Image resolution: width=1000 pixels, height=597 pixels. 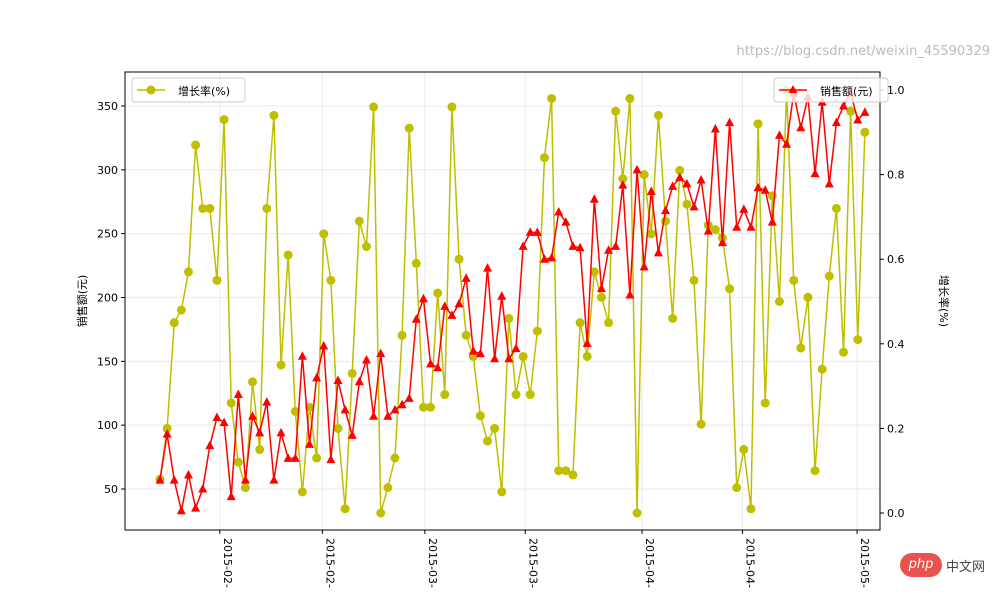 What do you see at coordinates (107, 425) in the screenshot?
I see `y-left-tick-label: 100` at bounding box center [107, 425].